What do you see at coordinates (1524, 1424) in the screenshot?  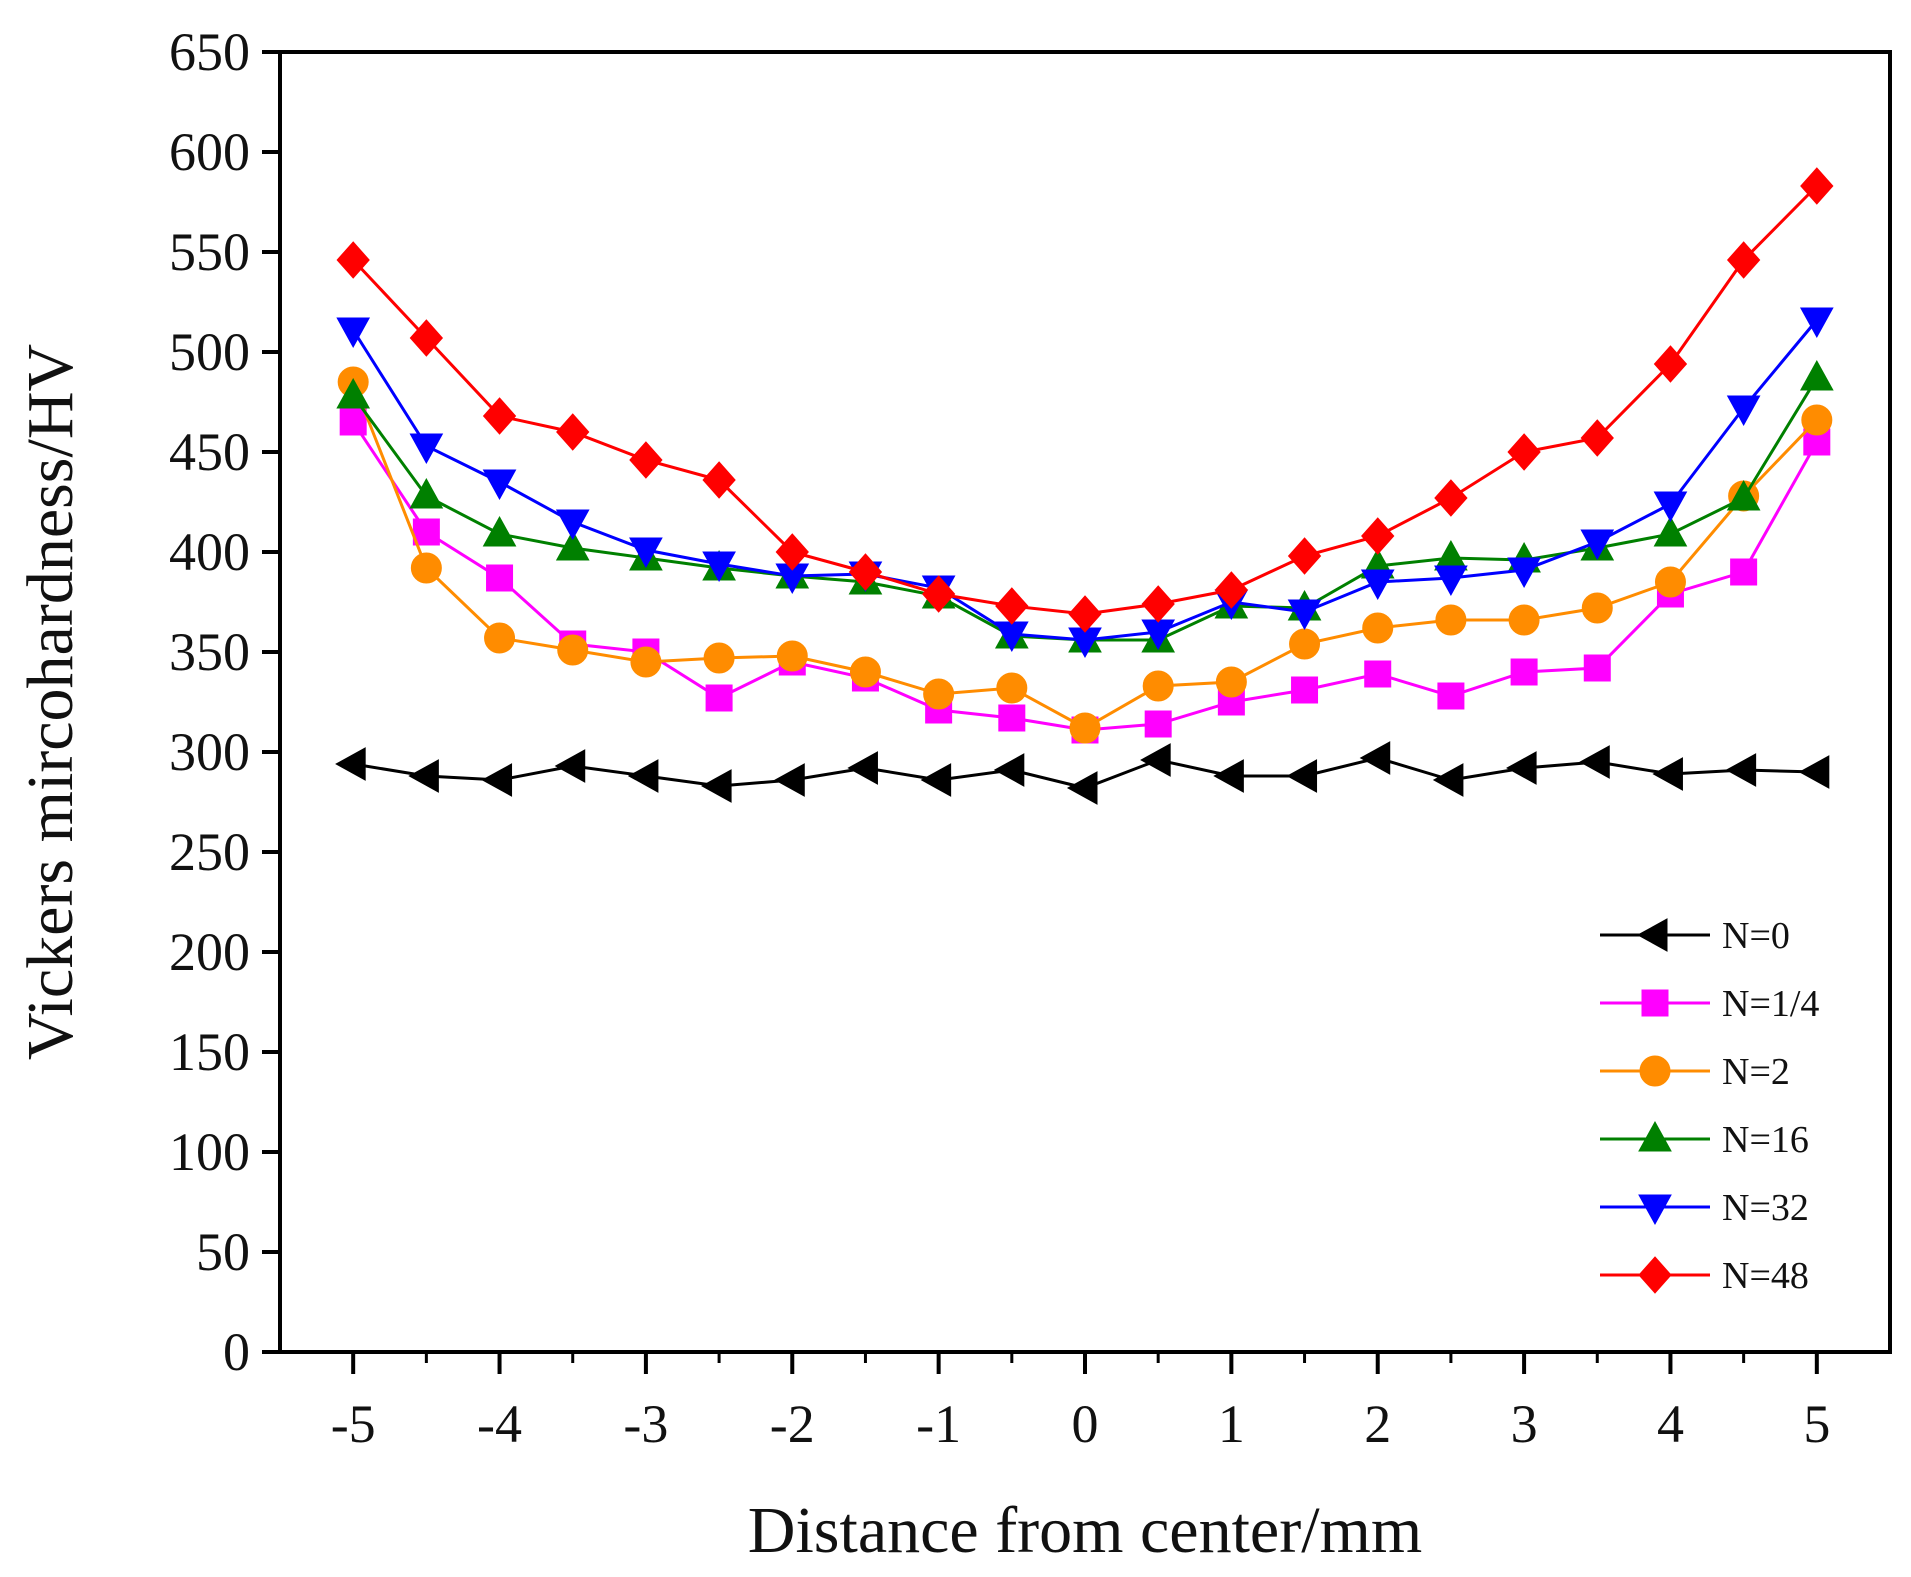 I see `x-tick-label: 3` at bounding box center [1524, 1424].